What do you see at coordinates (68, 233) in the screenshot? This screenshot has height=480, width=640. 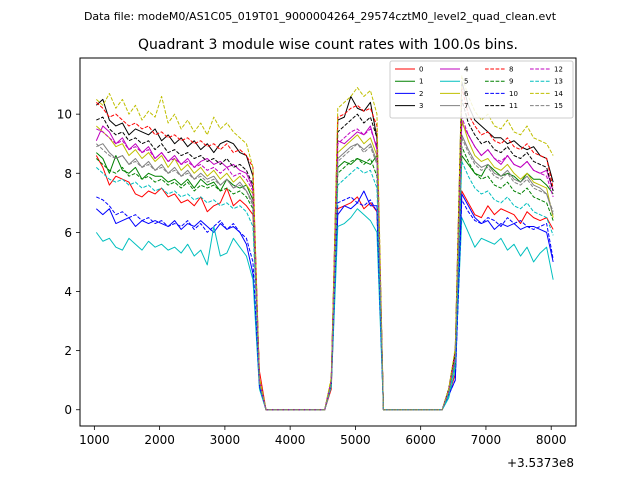 I see `y-tick-label: 6` at bounding box center [68, 233].